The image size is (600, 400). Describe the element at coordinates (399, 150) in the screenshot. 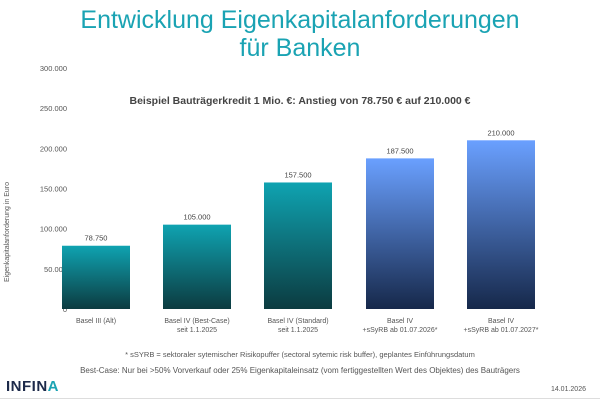

I see `data-label: 187.500` at that location.